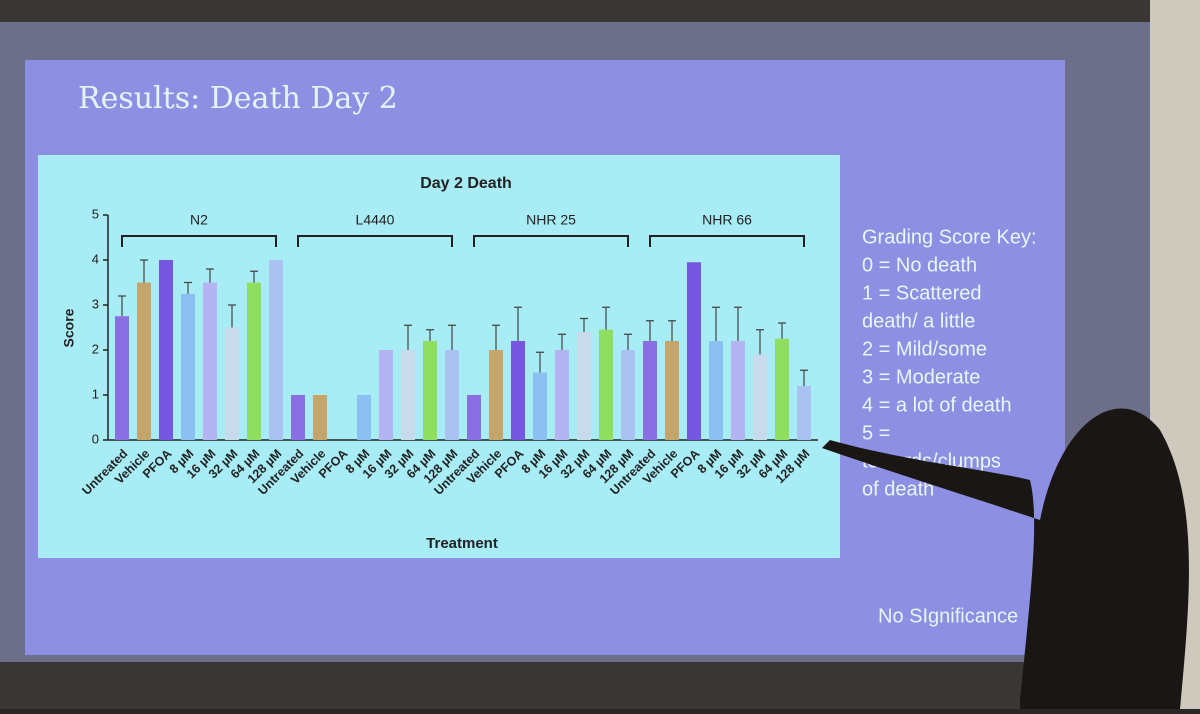 This screenshot has width=1200, height=714. Describe the element at coordinates (948, 616) in the screenshot. I see `note: No SIgnificance` at that location.